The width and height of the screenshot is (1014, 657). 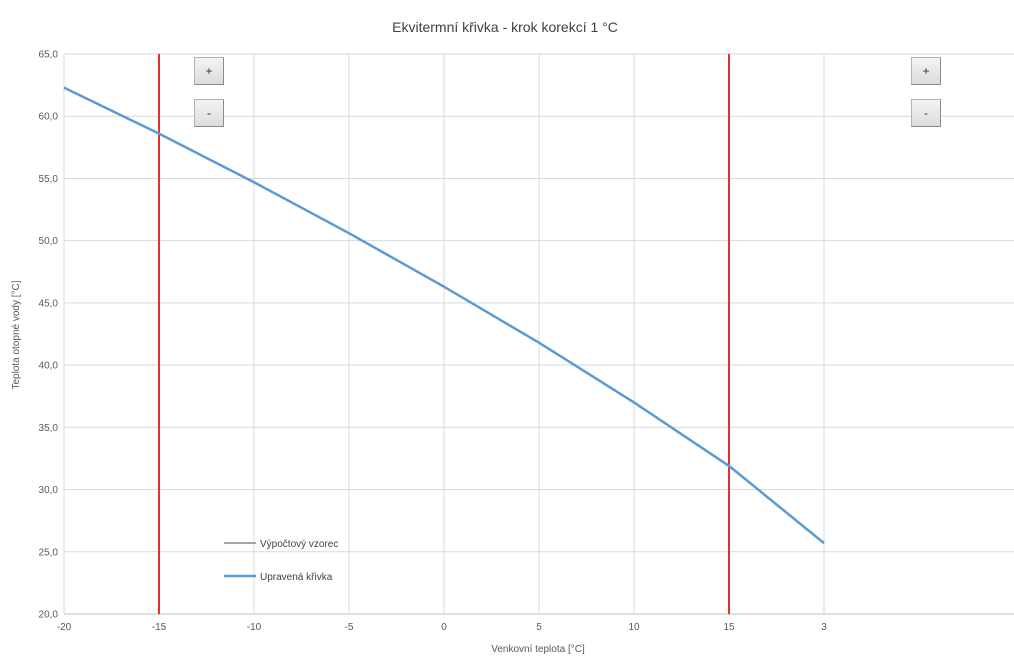 What do you see at coordinates (505, 27) in the screenshot?
I see `chart-title: Ekvitermní křivka - krok korekcí 1 °C` at bounding box center [505, 27].